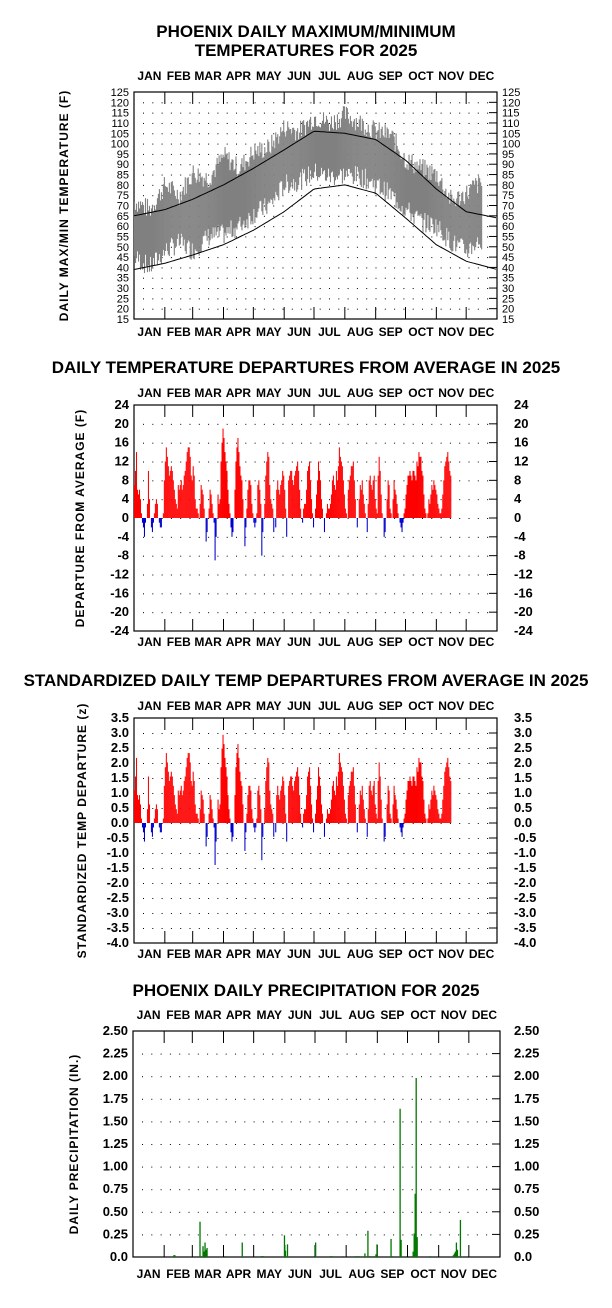 This screenshot has height=1308, width=612. I want to click on month-label-bottom: MAY, so click(269, 1274).